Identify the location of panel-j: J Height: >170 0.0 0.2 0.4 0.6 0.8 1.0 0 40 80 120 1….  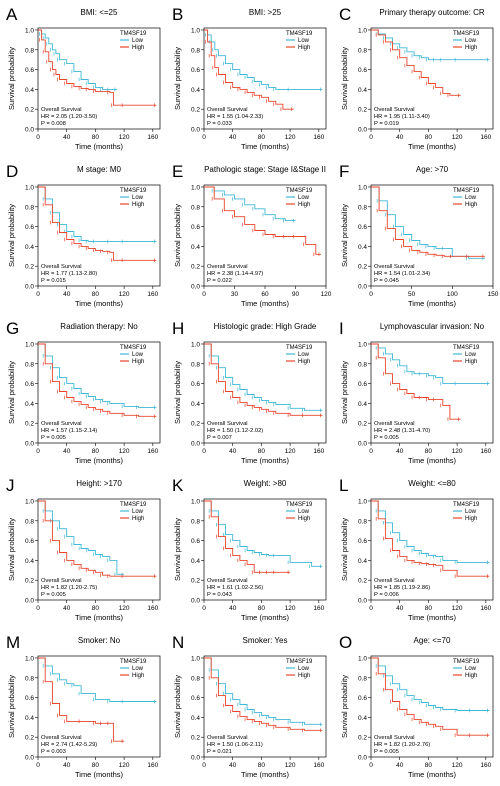
(83, 549).